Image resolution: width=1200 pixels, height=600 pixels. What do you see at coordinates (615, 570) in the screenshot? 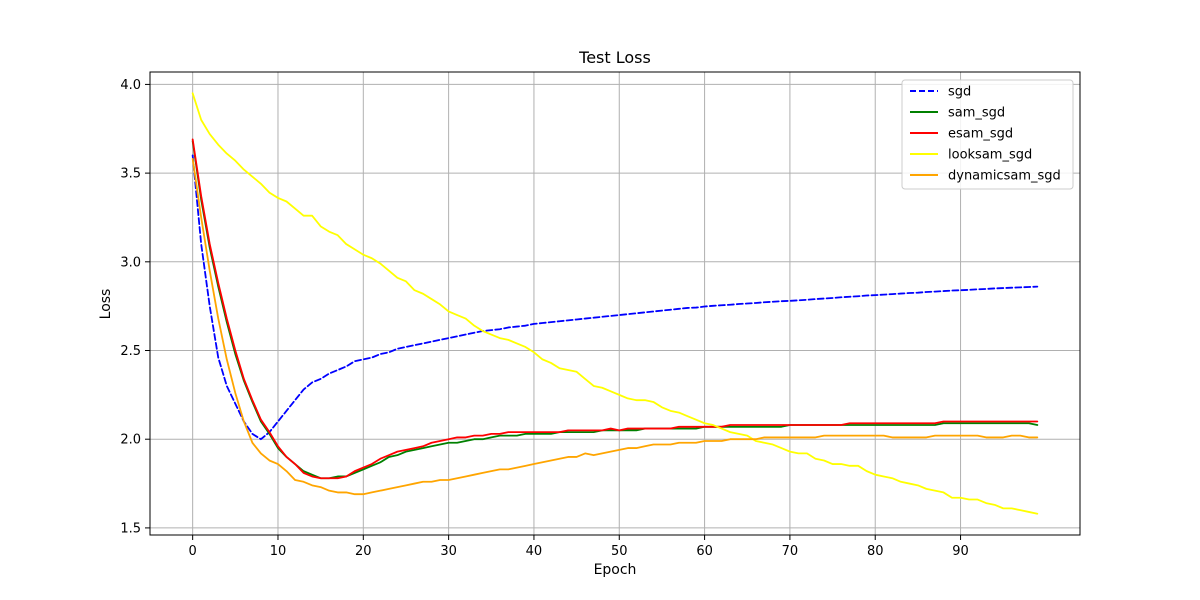
I see `x-axis-label: Epoch` at bounding box center [615, 570].